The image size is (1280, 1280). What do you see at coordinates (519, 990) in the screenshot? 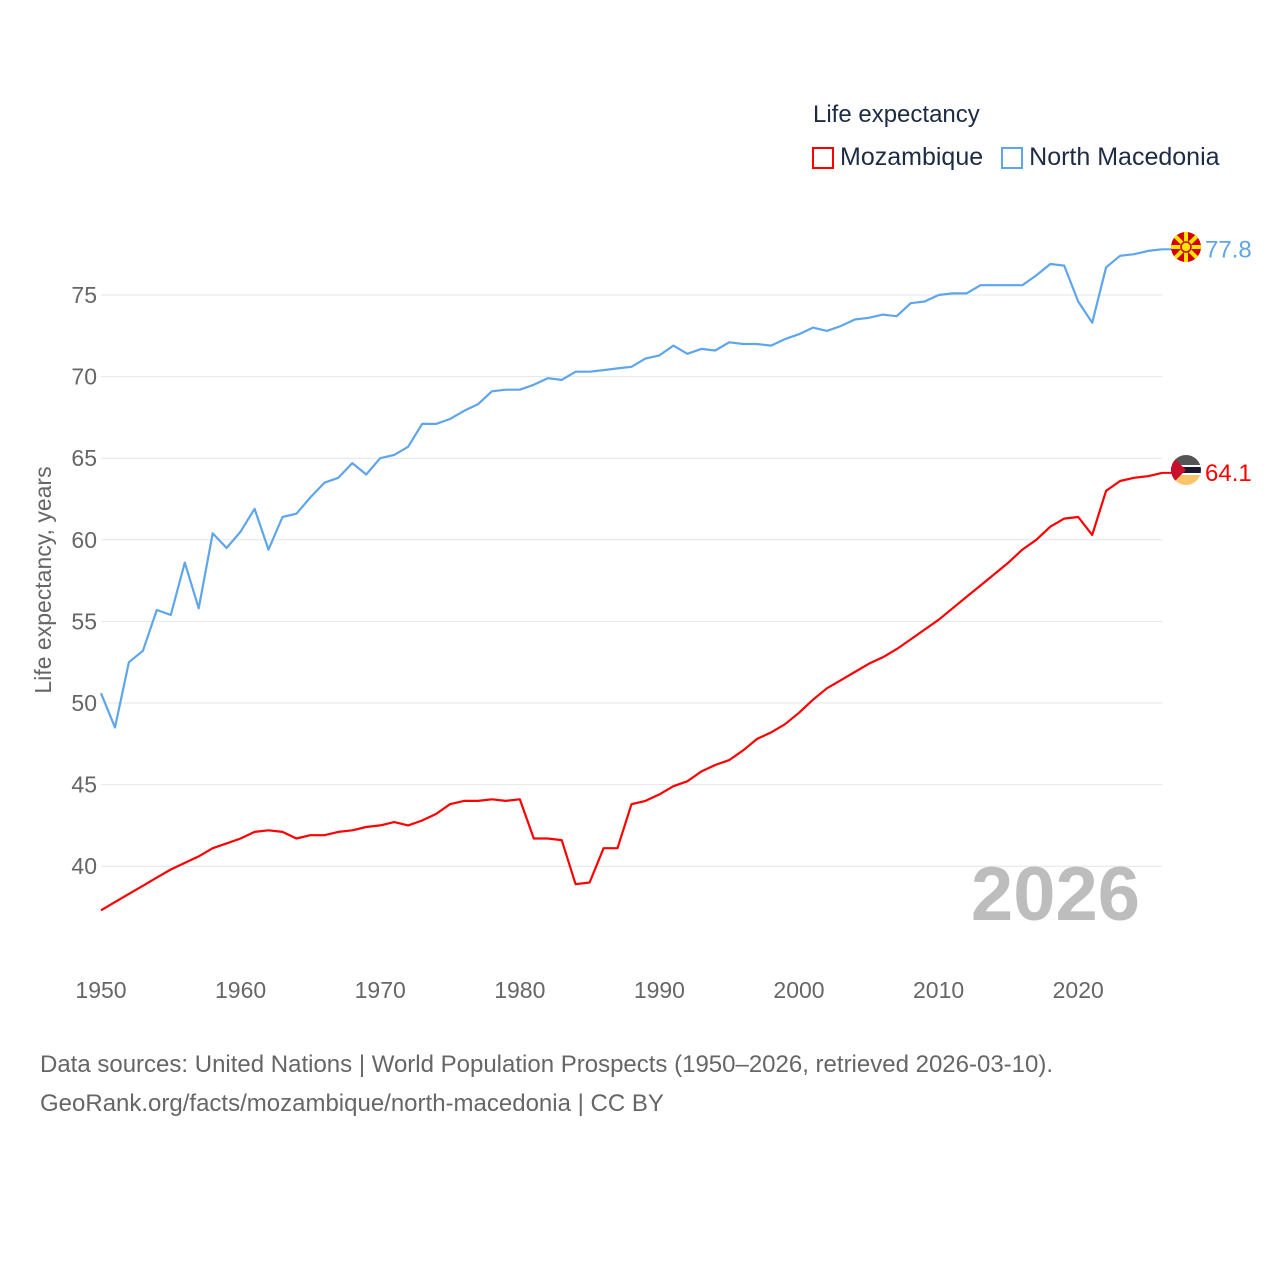
I see `x-tick-label: 1980` at bounding box center [519, 990].